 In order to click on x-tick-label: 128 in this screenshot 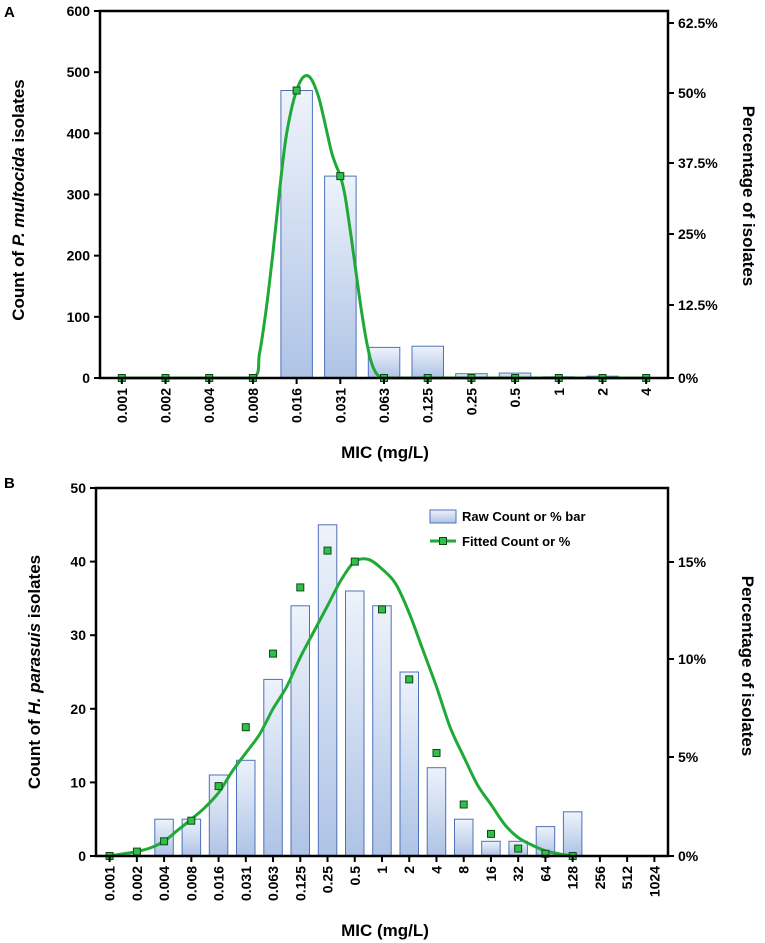, I will do `click(573, 878)`.